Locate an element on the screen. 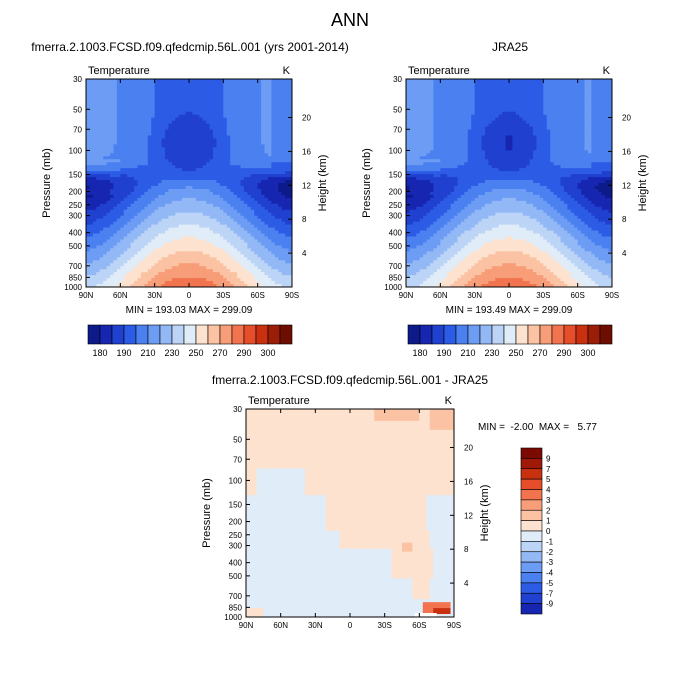  plot3-ylabel-right: Height (km) is located at coordinates (485, 513).